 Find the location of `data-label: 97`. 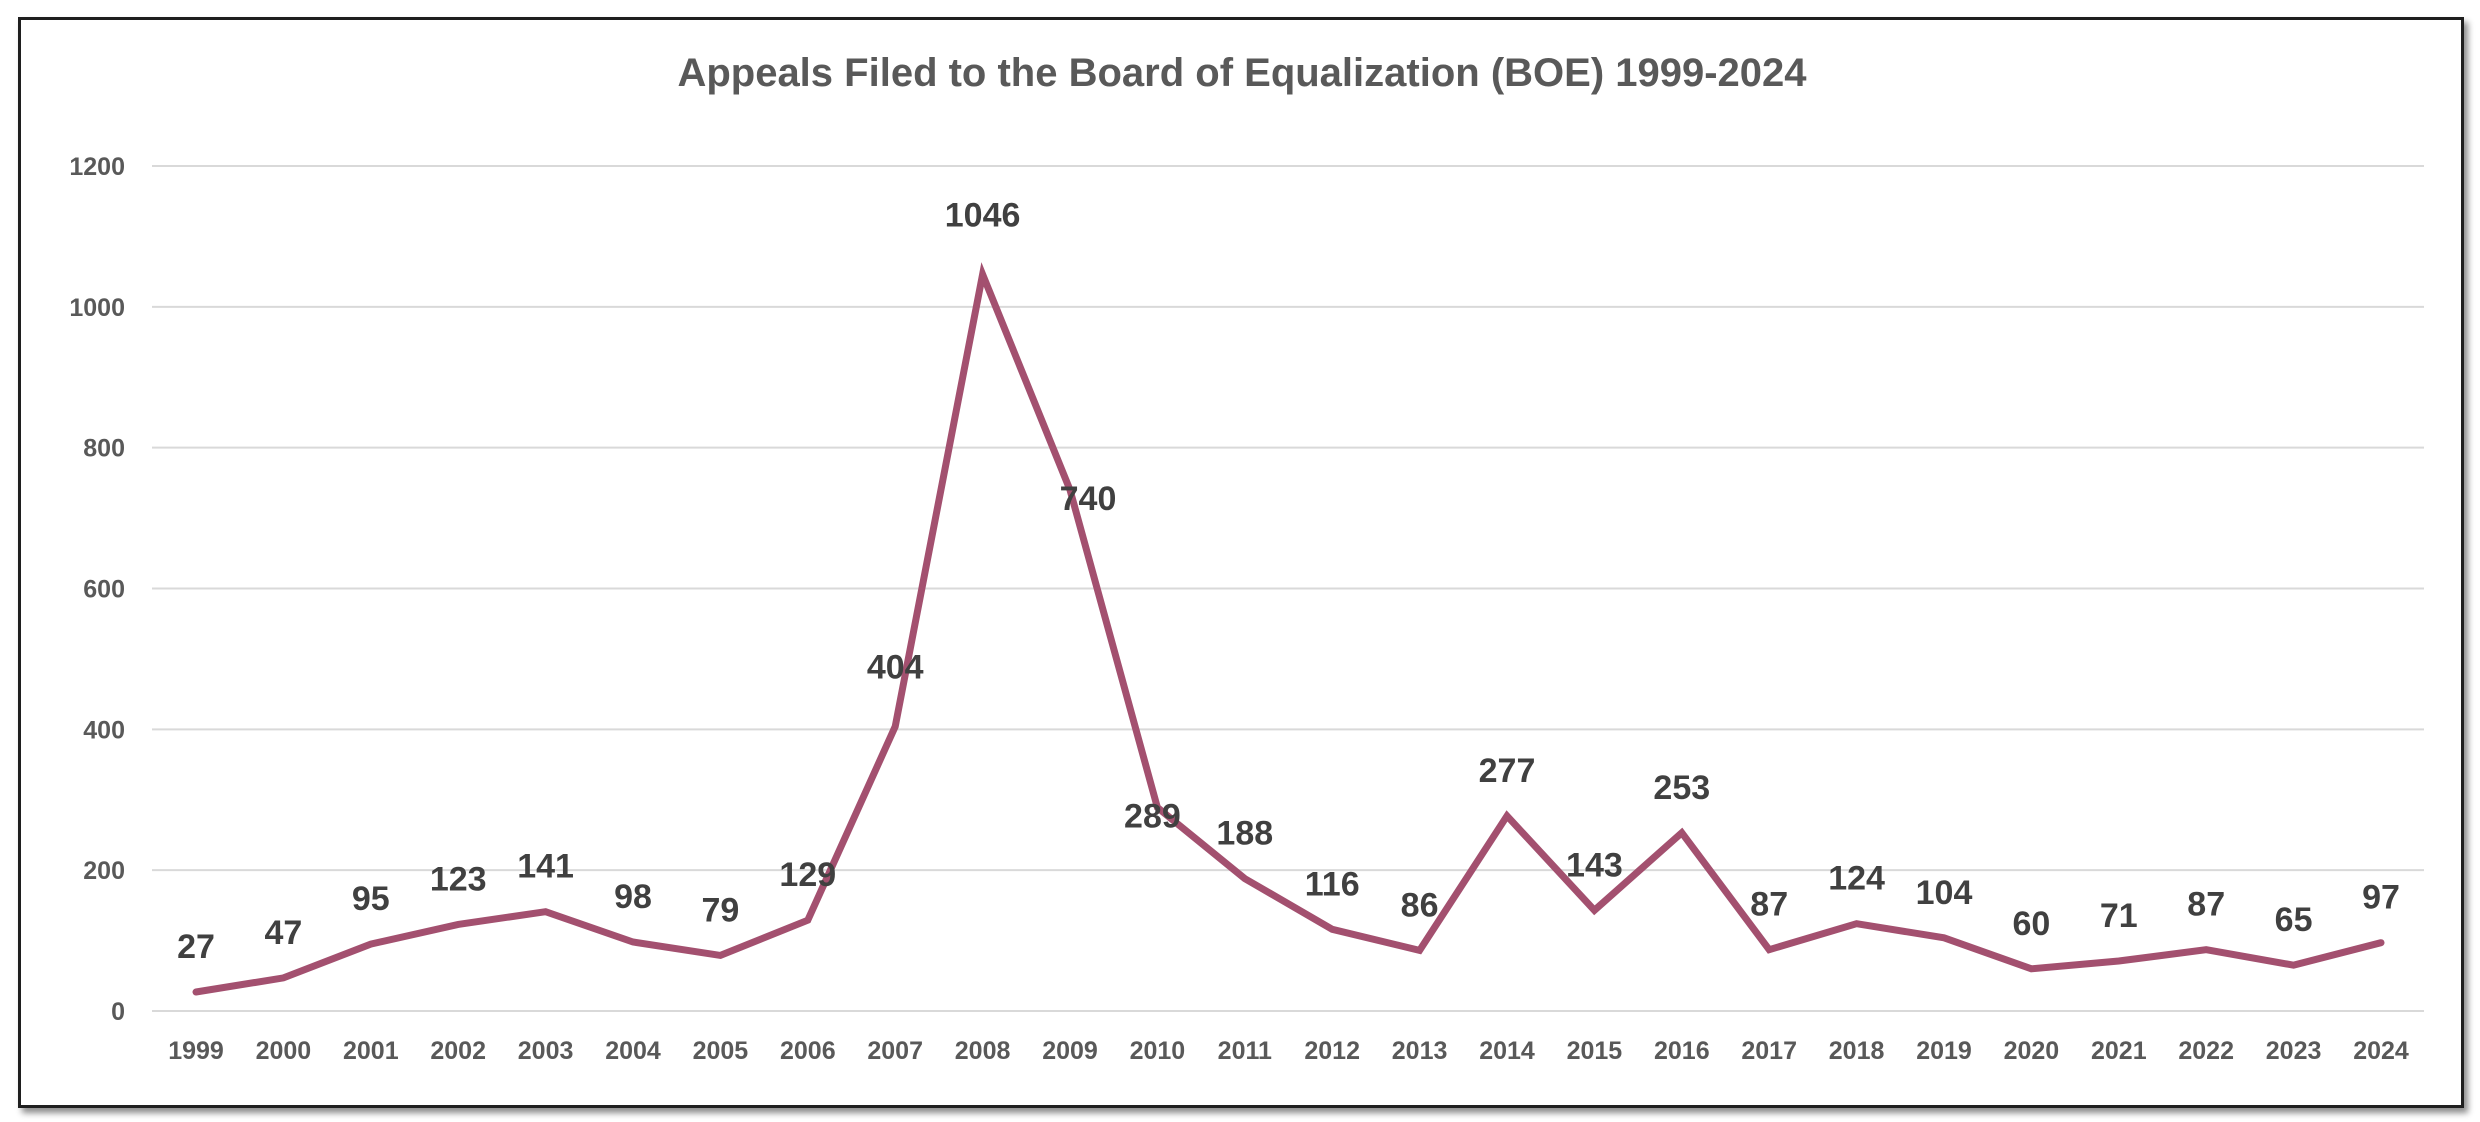

data-label: 97 is located at coordinates (2381, 898).